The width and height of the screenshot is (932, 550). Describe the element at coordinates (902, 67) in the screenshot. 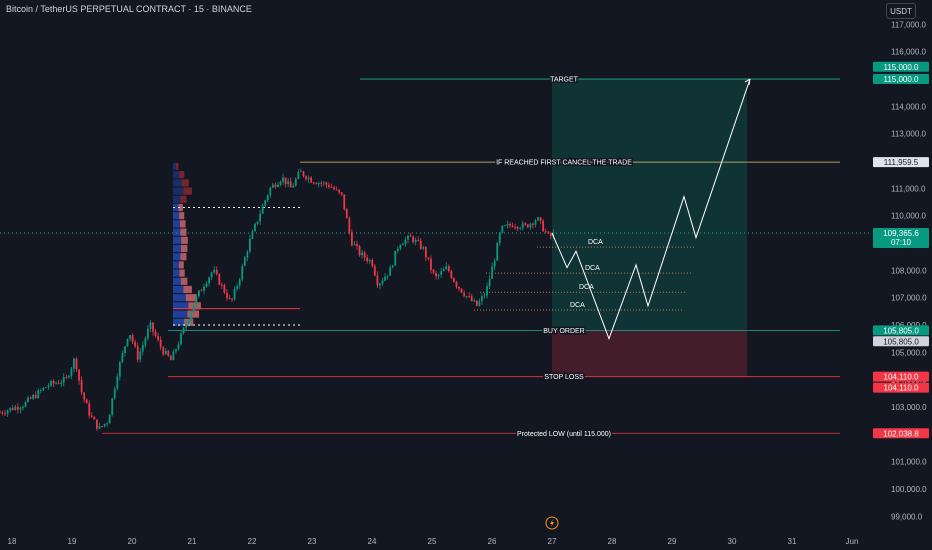

I see `target-top-price-text: 115,000.0` at that location.